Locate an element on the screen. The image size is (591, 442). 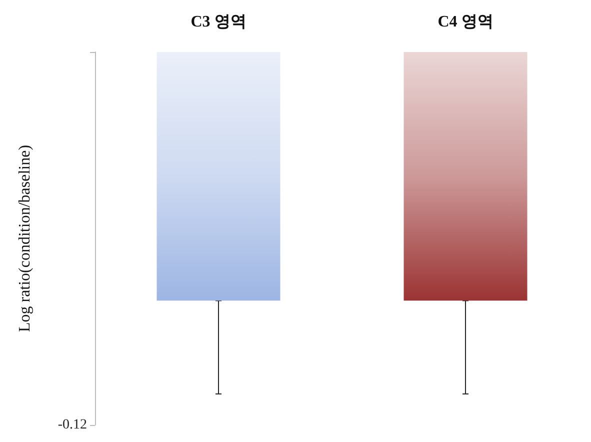
x-tick-label: C3 영역 is located at coordinates (218, 22).